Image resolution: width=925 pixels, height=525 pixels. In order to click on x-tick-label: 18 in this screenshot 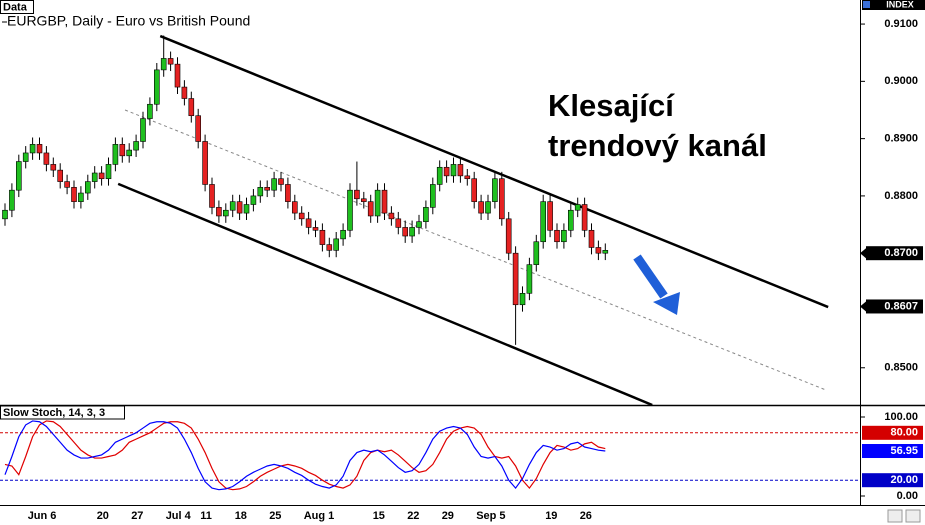, I will do `click(241, 516)`.